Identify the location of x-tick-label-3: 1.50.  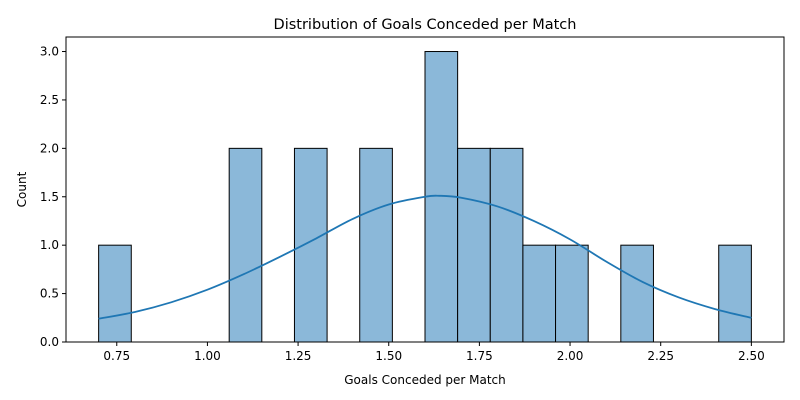
(388, 356).